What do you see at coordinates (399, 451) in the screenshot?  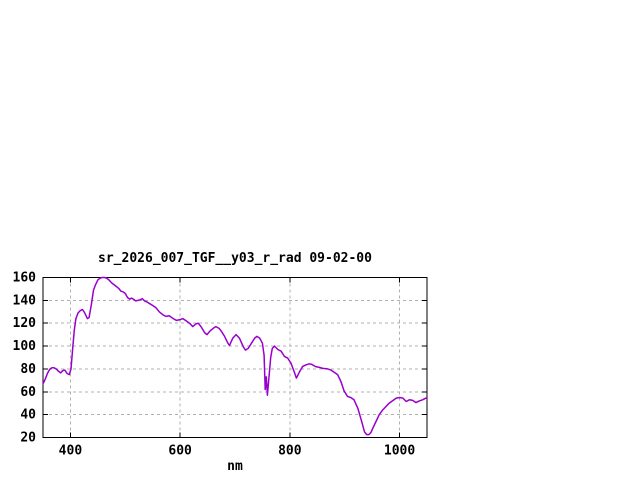 I see `x-tick-label: 1000` at bounding box center [399, 451].